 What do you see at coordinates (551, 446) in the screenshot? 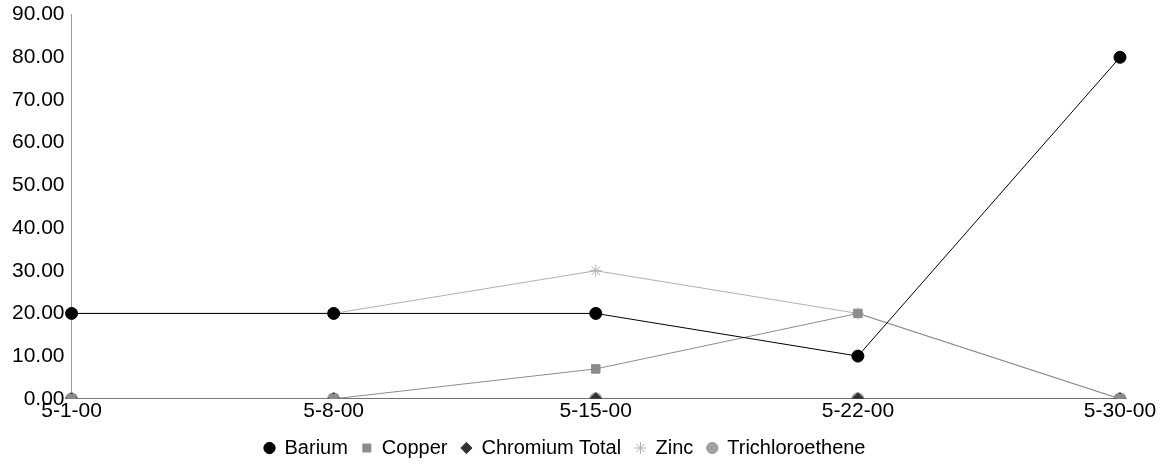
I see `legend-label: Chromium Total` at bounding box center [551, 446].